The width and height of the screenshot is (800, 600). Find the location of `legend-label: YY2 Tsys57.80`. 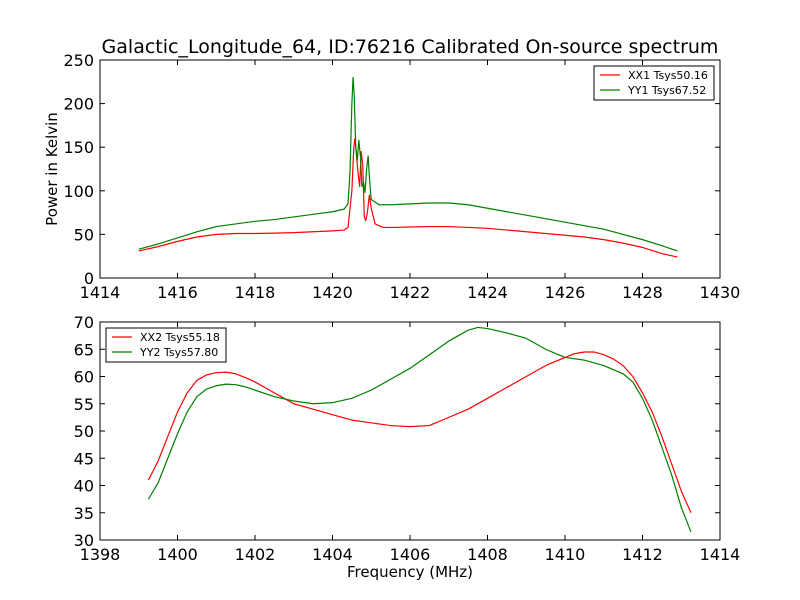

legend-label: YY2 Tsys57.80 is located at coordinates (178, 352).